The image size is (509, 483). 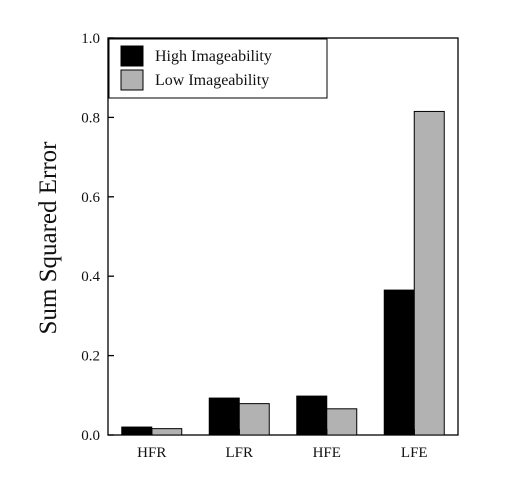 I want to click on bar-low-lfe, so click(x=429, y=273).